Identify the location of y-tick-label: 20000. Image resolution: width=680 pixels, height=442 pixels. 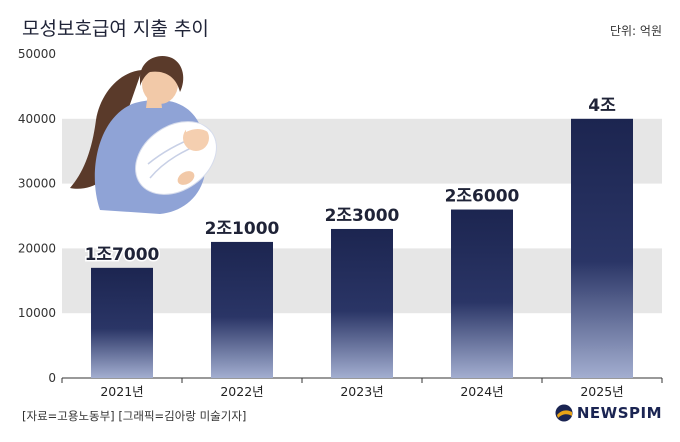
(37, 248).